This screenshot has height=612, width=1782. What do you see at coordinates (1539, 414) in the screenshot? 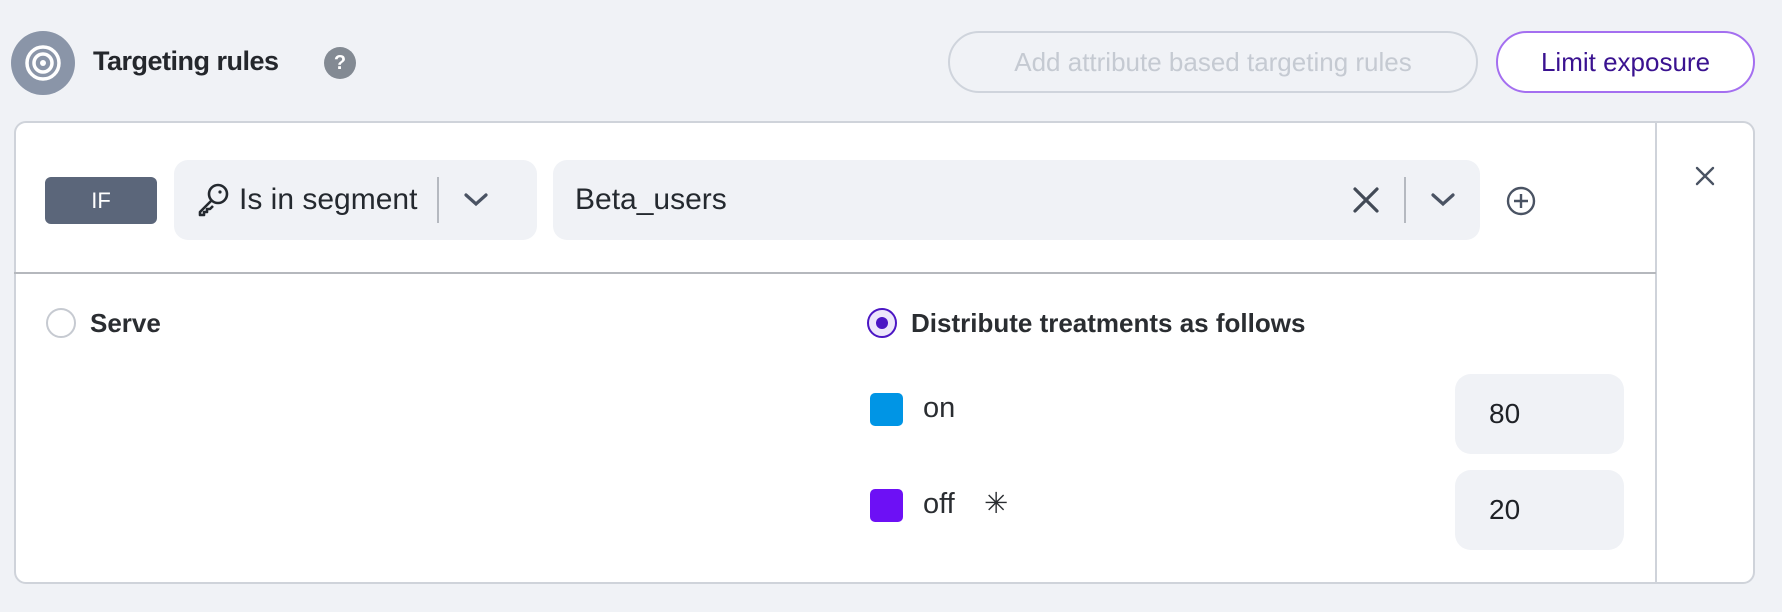
I see `treatment-on-percent-input` at bounding box center [1539, 414].